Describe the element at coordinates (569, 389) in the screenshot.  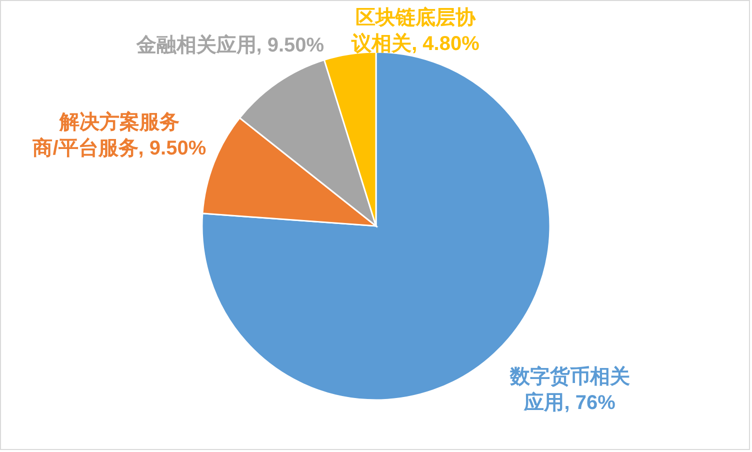
I see `slice-label: 数字货币相关应用, 76%` at that location.